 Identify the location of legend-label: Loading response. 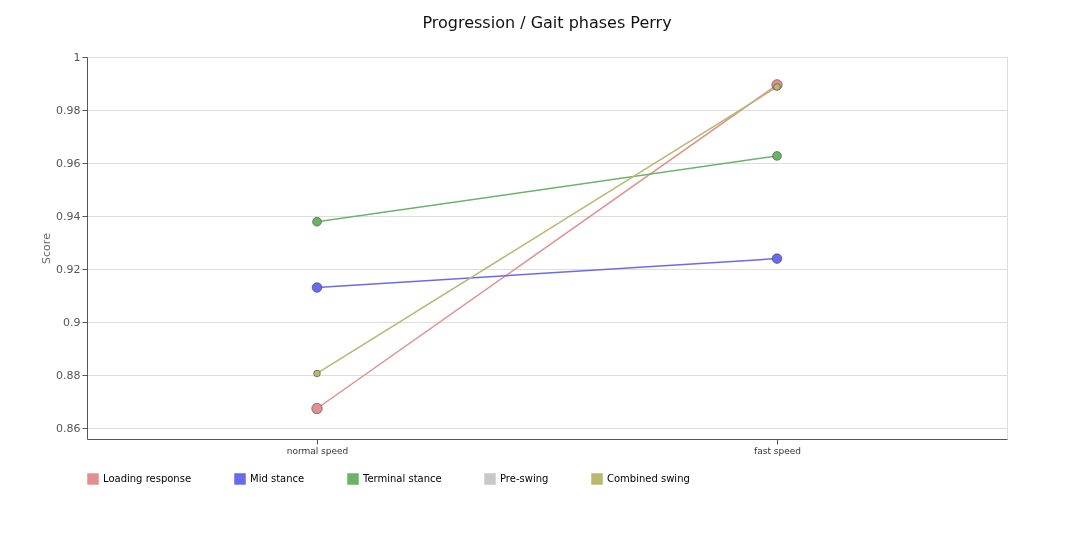
(147, 478).